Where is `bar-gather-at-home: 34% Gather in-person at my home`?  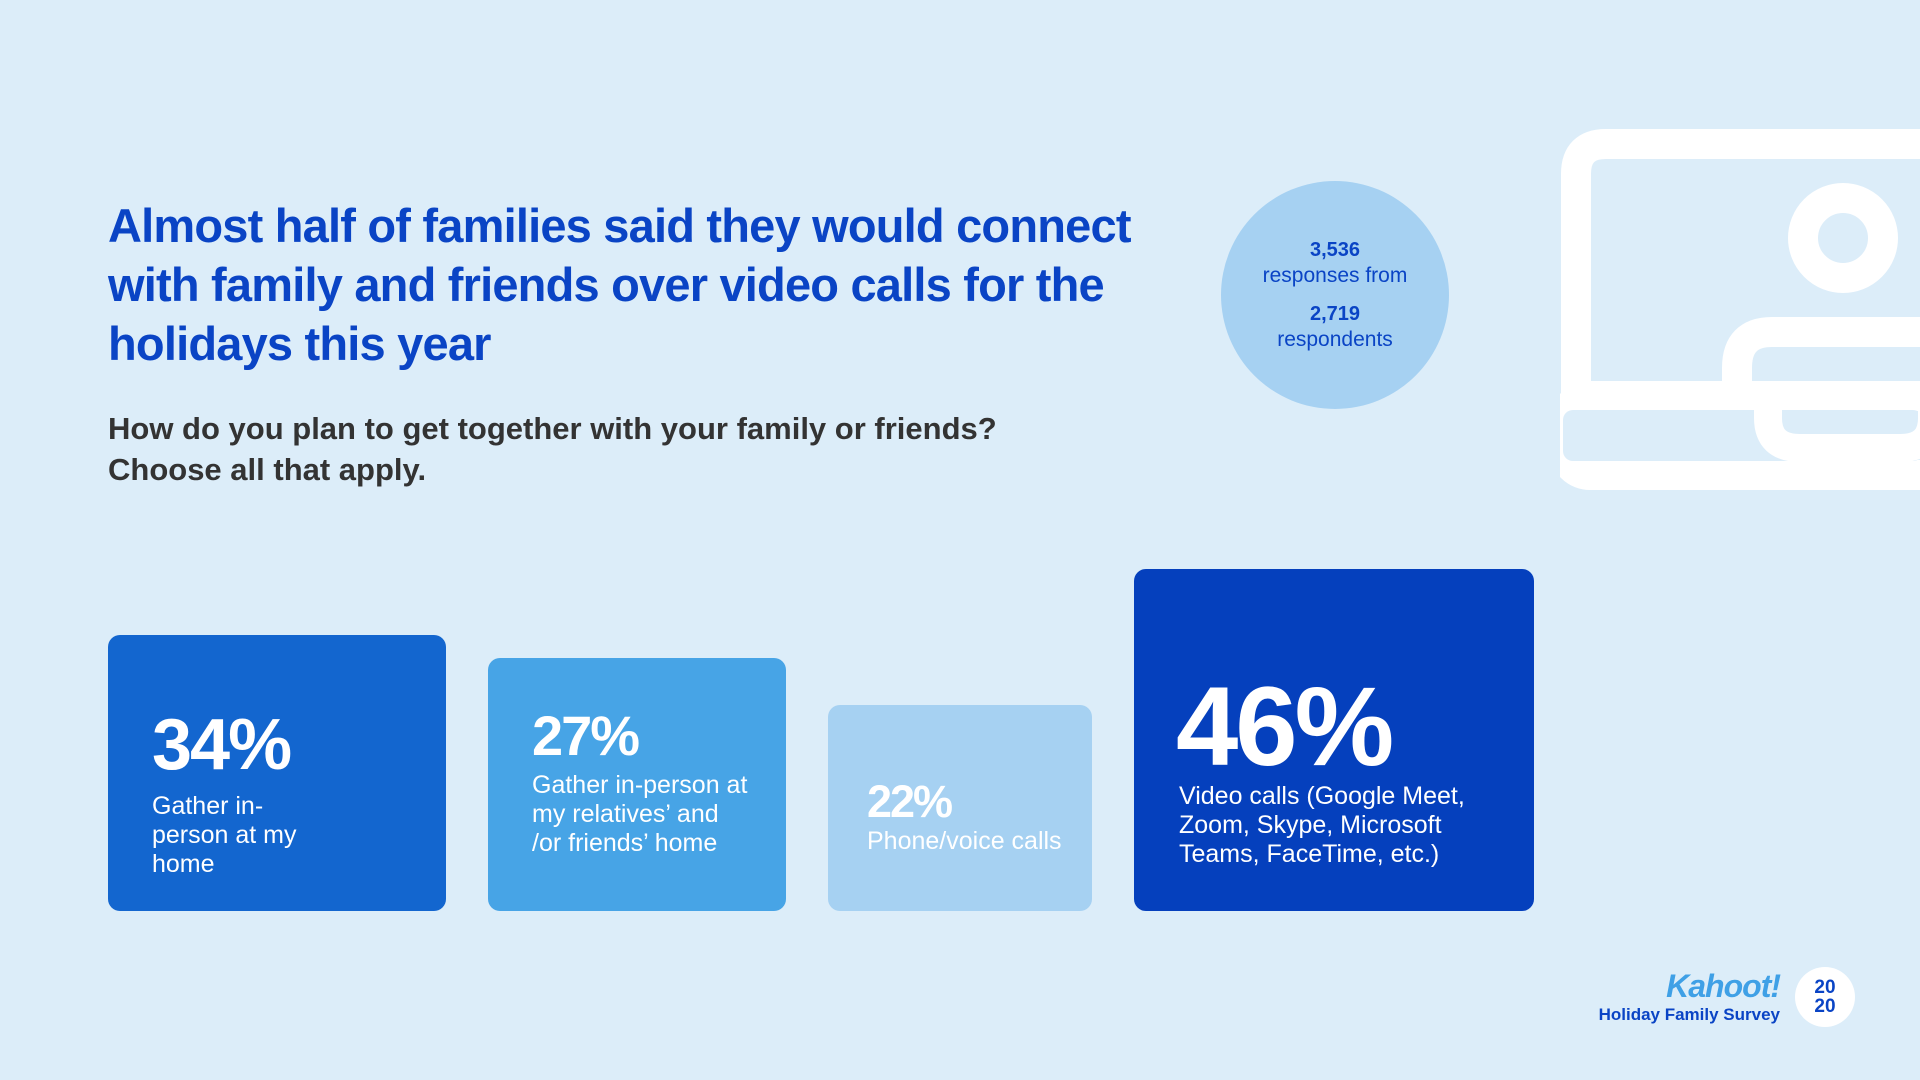 bar-gather-at-home: 34% Gather in-person at my home is located at coordinates (277, 773).